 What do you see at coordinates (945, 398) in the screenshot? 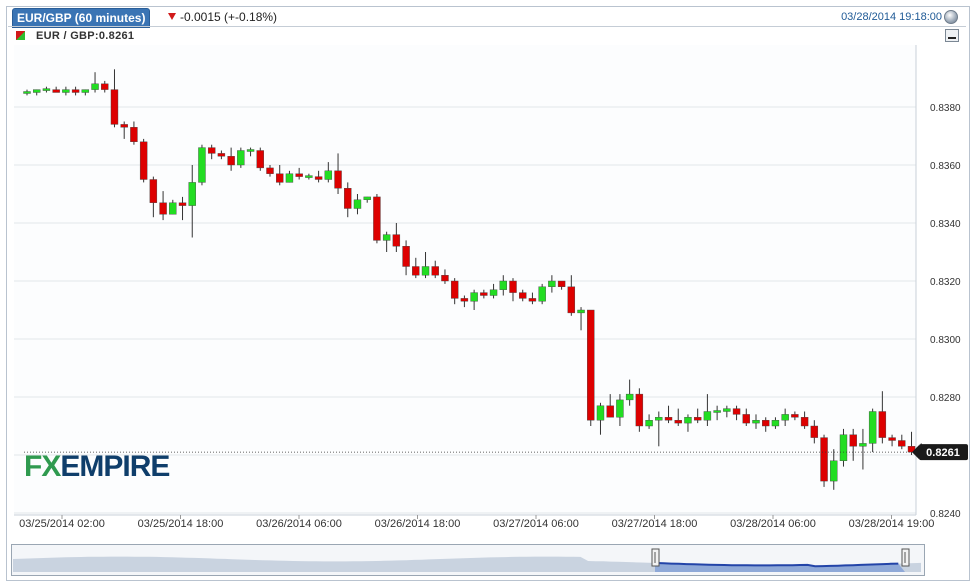
I see `y-tick-label: 0.8280` at bounding box center [945, 398].